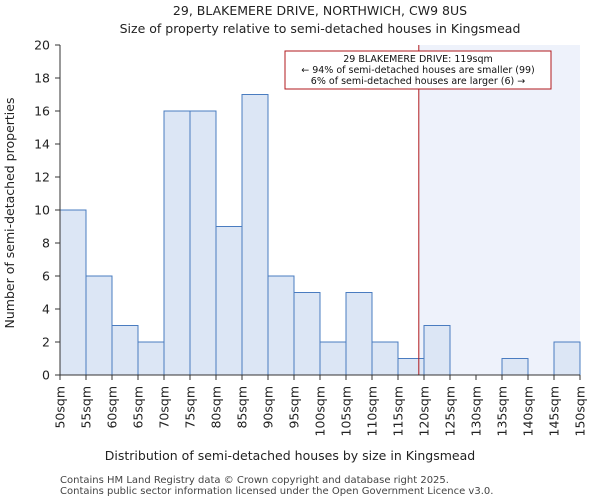  Describe the element at coordinates (398, 411) in the screenshot. I see `x-tick-label: 115sqm` at that location.